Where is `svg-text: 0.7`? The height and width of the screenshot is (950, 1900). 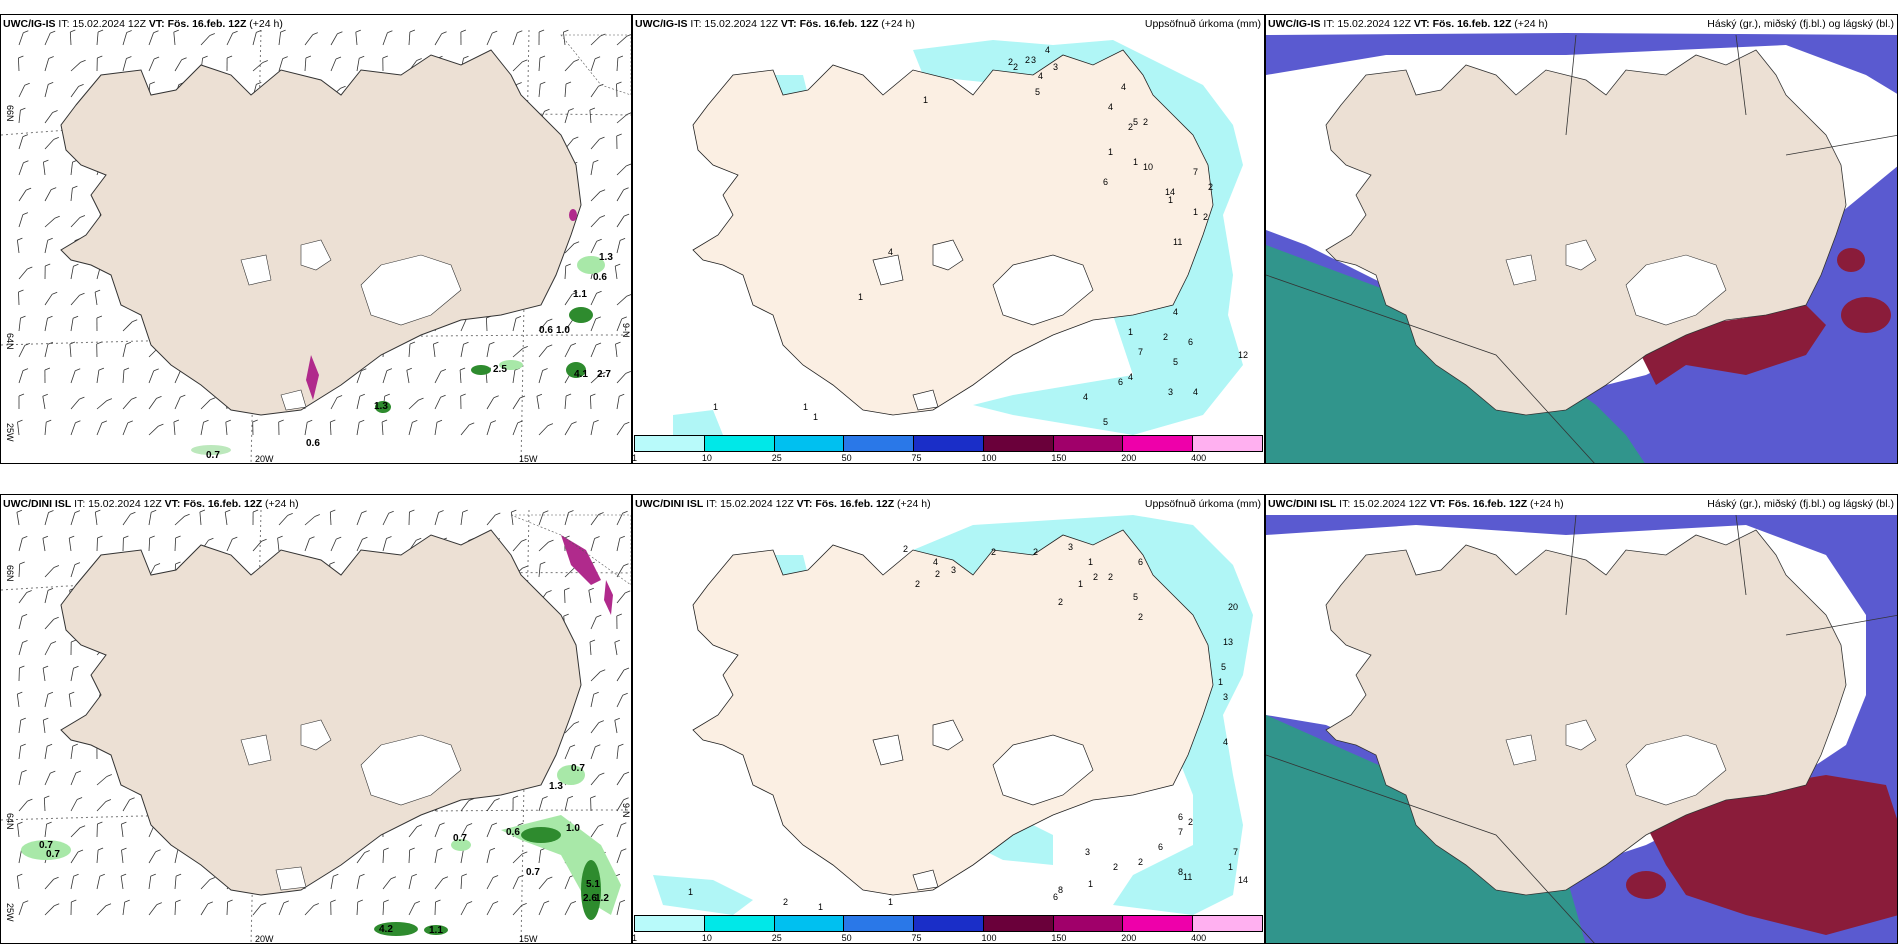
svg-text: 0.7 is located at coordinates (460, 838).